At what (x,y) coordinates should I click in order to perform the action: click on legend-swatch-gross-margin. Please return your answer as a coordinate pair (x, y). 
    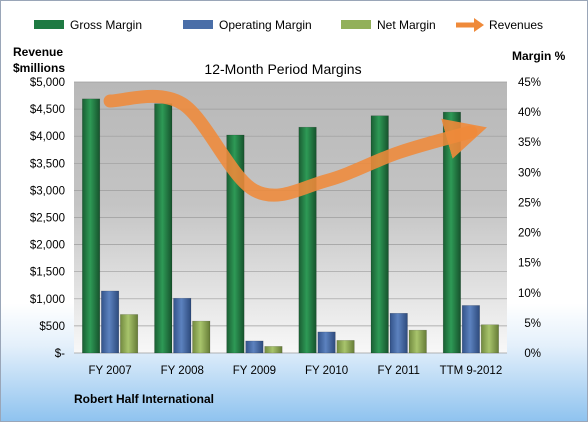
    Looking at the image, I should click on (49, 24).